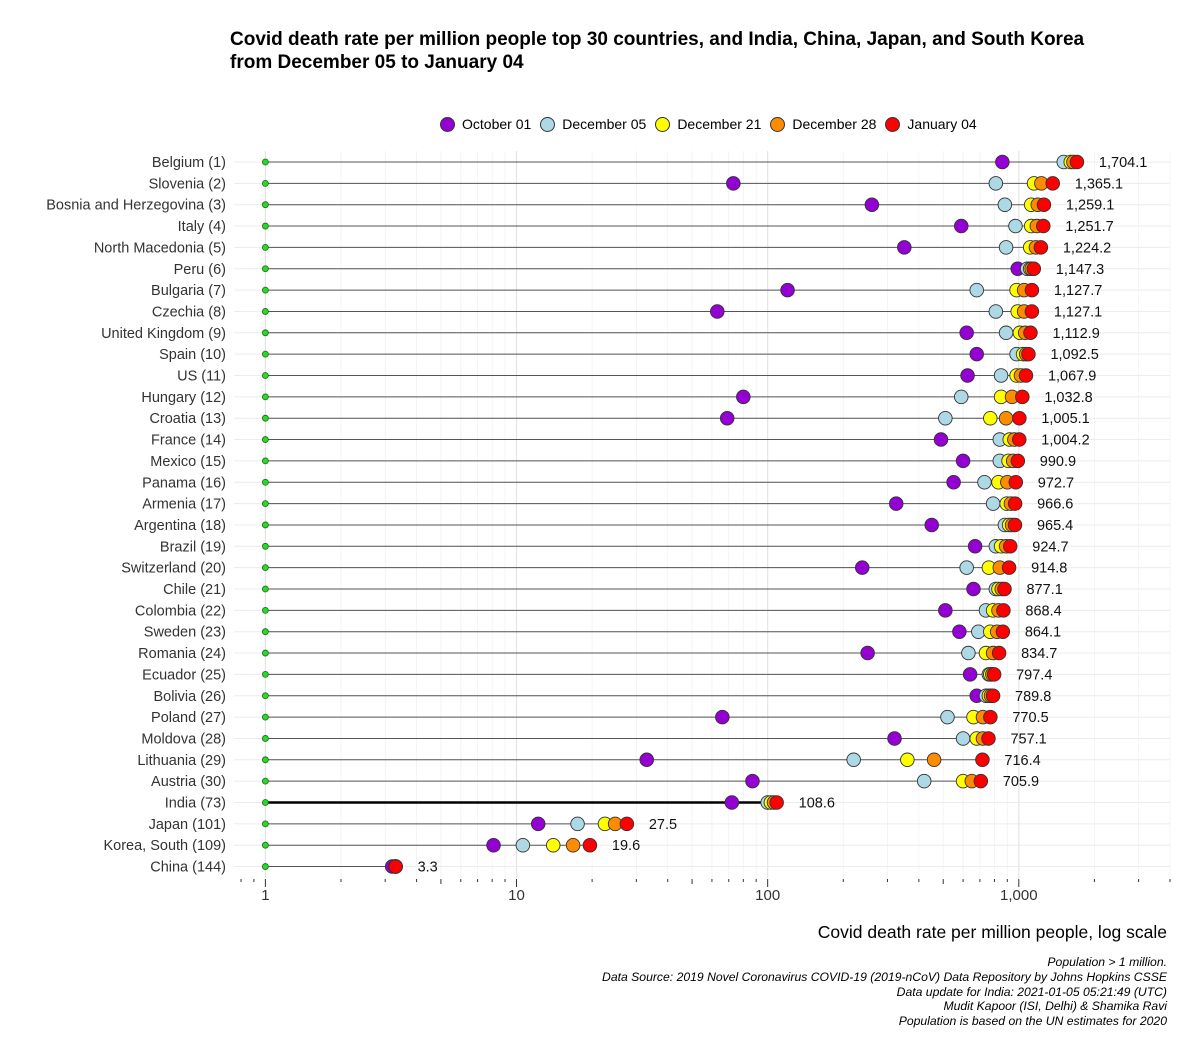 Image resolution: width=1200 pixels, height=1057 pixels. I want to click on x-tick-label: 1,000, so click(1019, 895).